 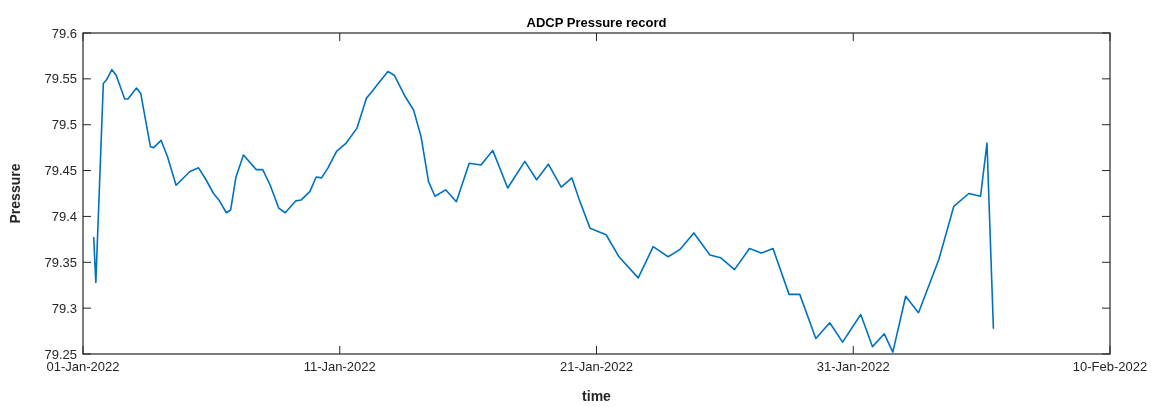 What do you see at coordinates (60, 262) in the screenshot?
I see `y-tick-label: 79.35` at bounding box center [60, 262].